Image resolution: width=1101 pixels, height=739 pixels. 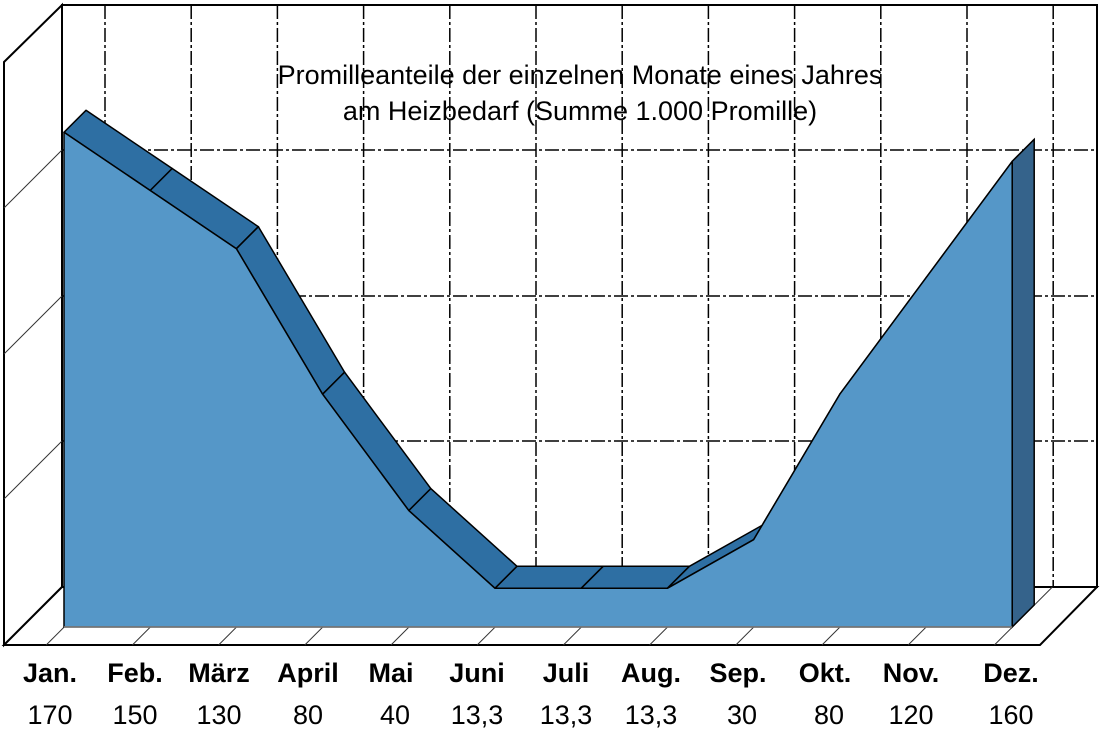 What do you see at coordinates (219, 673) in the screenshot?
I see `x-axis-month-label: März` at bounding box center [219, 673].